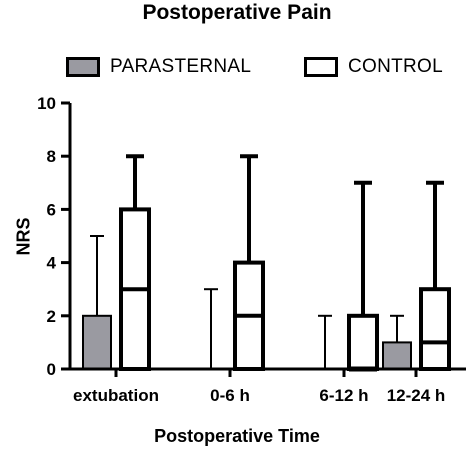  I want to click on legend-swatch-parasternal, so click(83, 67).